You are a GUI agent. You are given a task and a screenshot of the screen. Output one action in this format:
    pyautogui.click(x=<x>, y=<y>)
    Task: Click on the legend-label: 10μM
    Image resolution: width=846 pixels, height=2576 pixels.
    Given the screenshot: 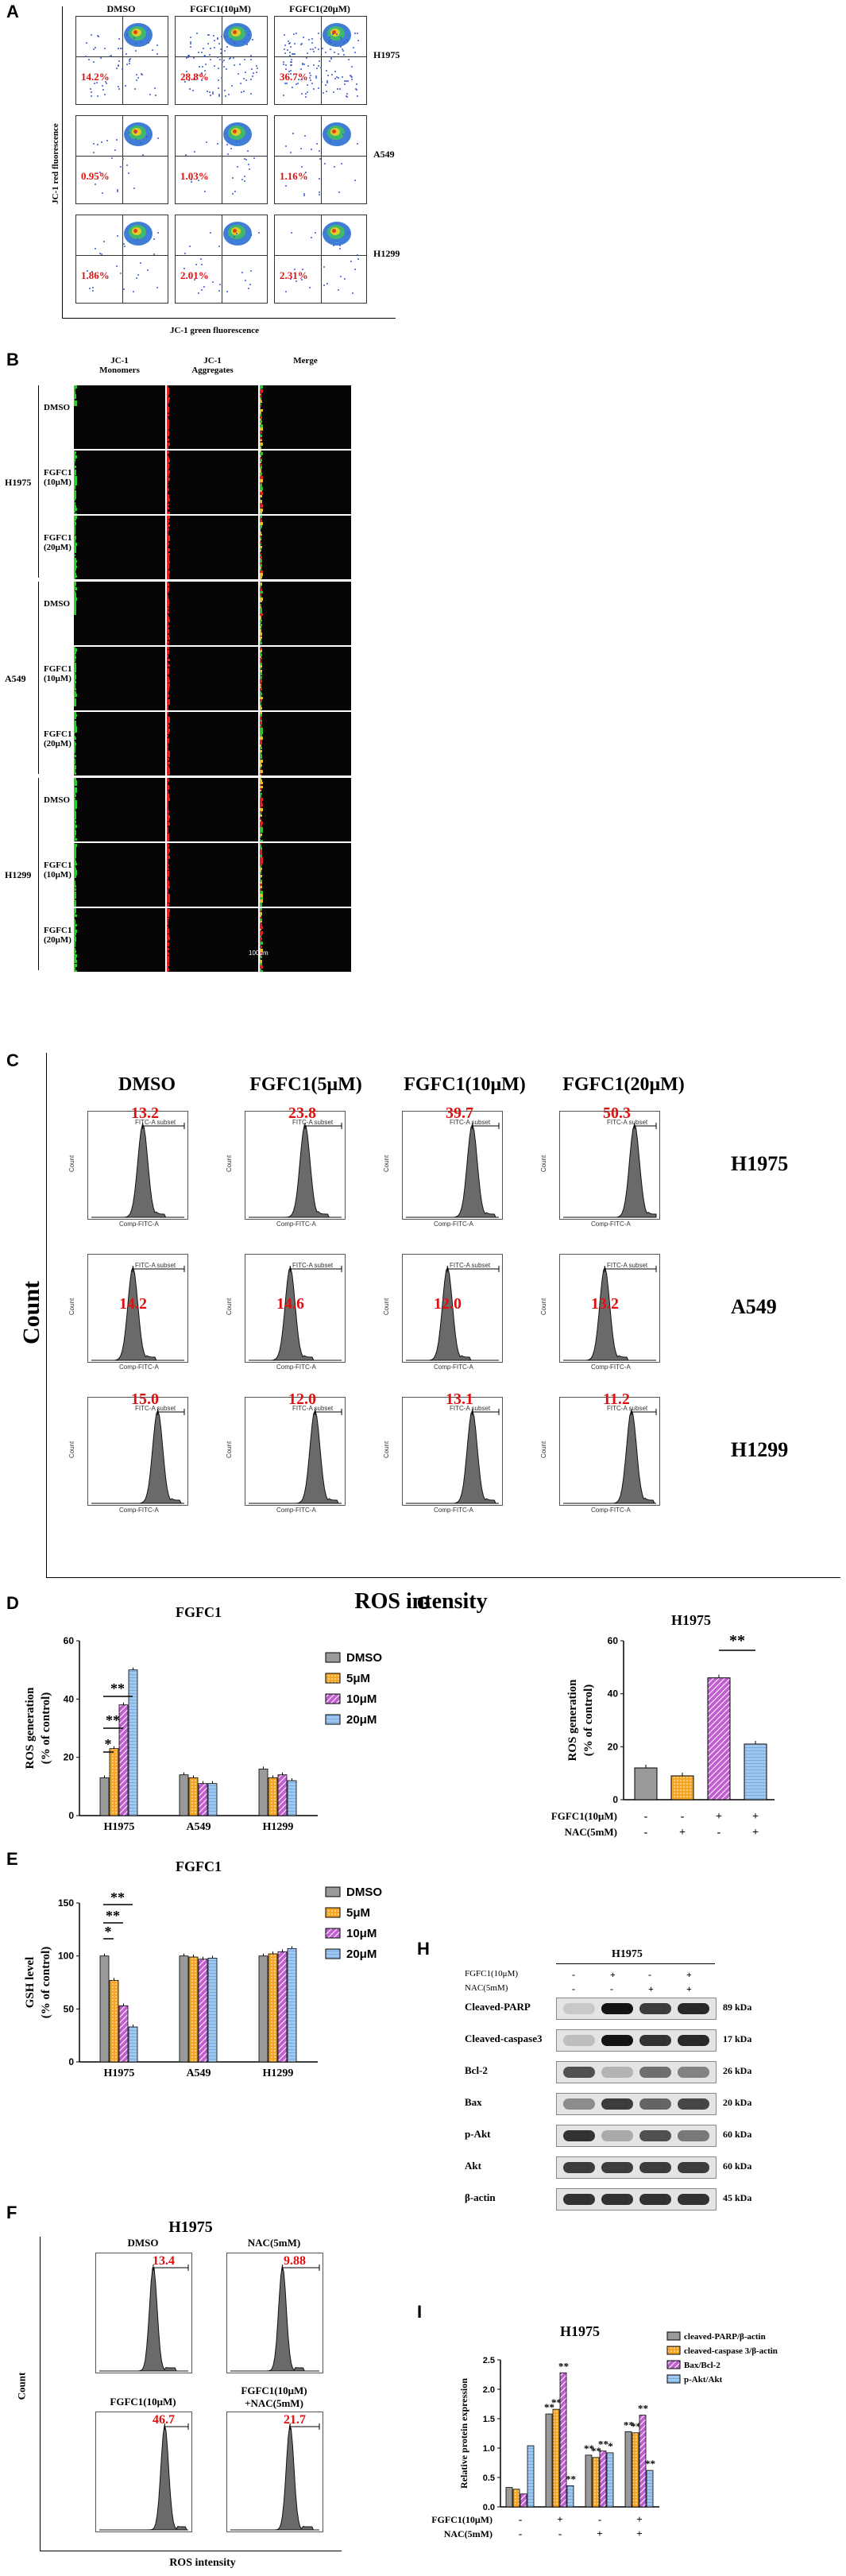 What is the action you would take?
    pyautogui.click(x=362, y=1934)
    